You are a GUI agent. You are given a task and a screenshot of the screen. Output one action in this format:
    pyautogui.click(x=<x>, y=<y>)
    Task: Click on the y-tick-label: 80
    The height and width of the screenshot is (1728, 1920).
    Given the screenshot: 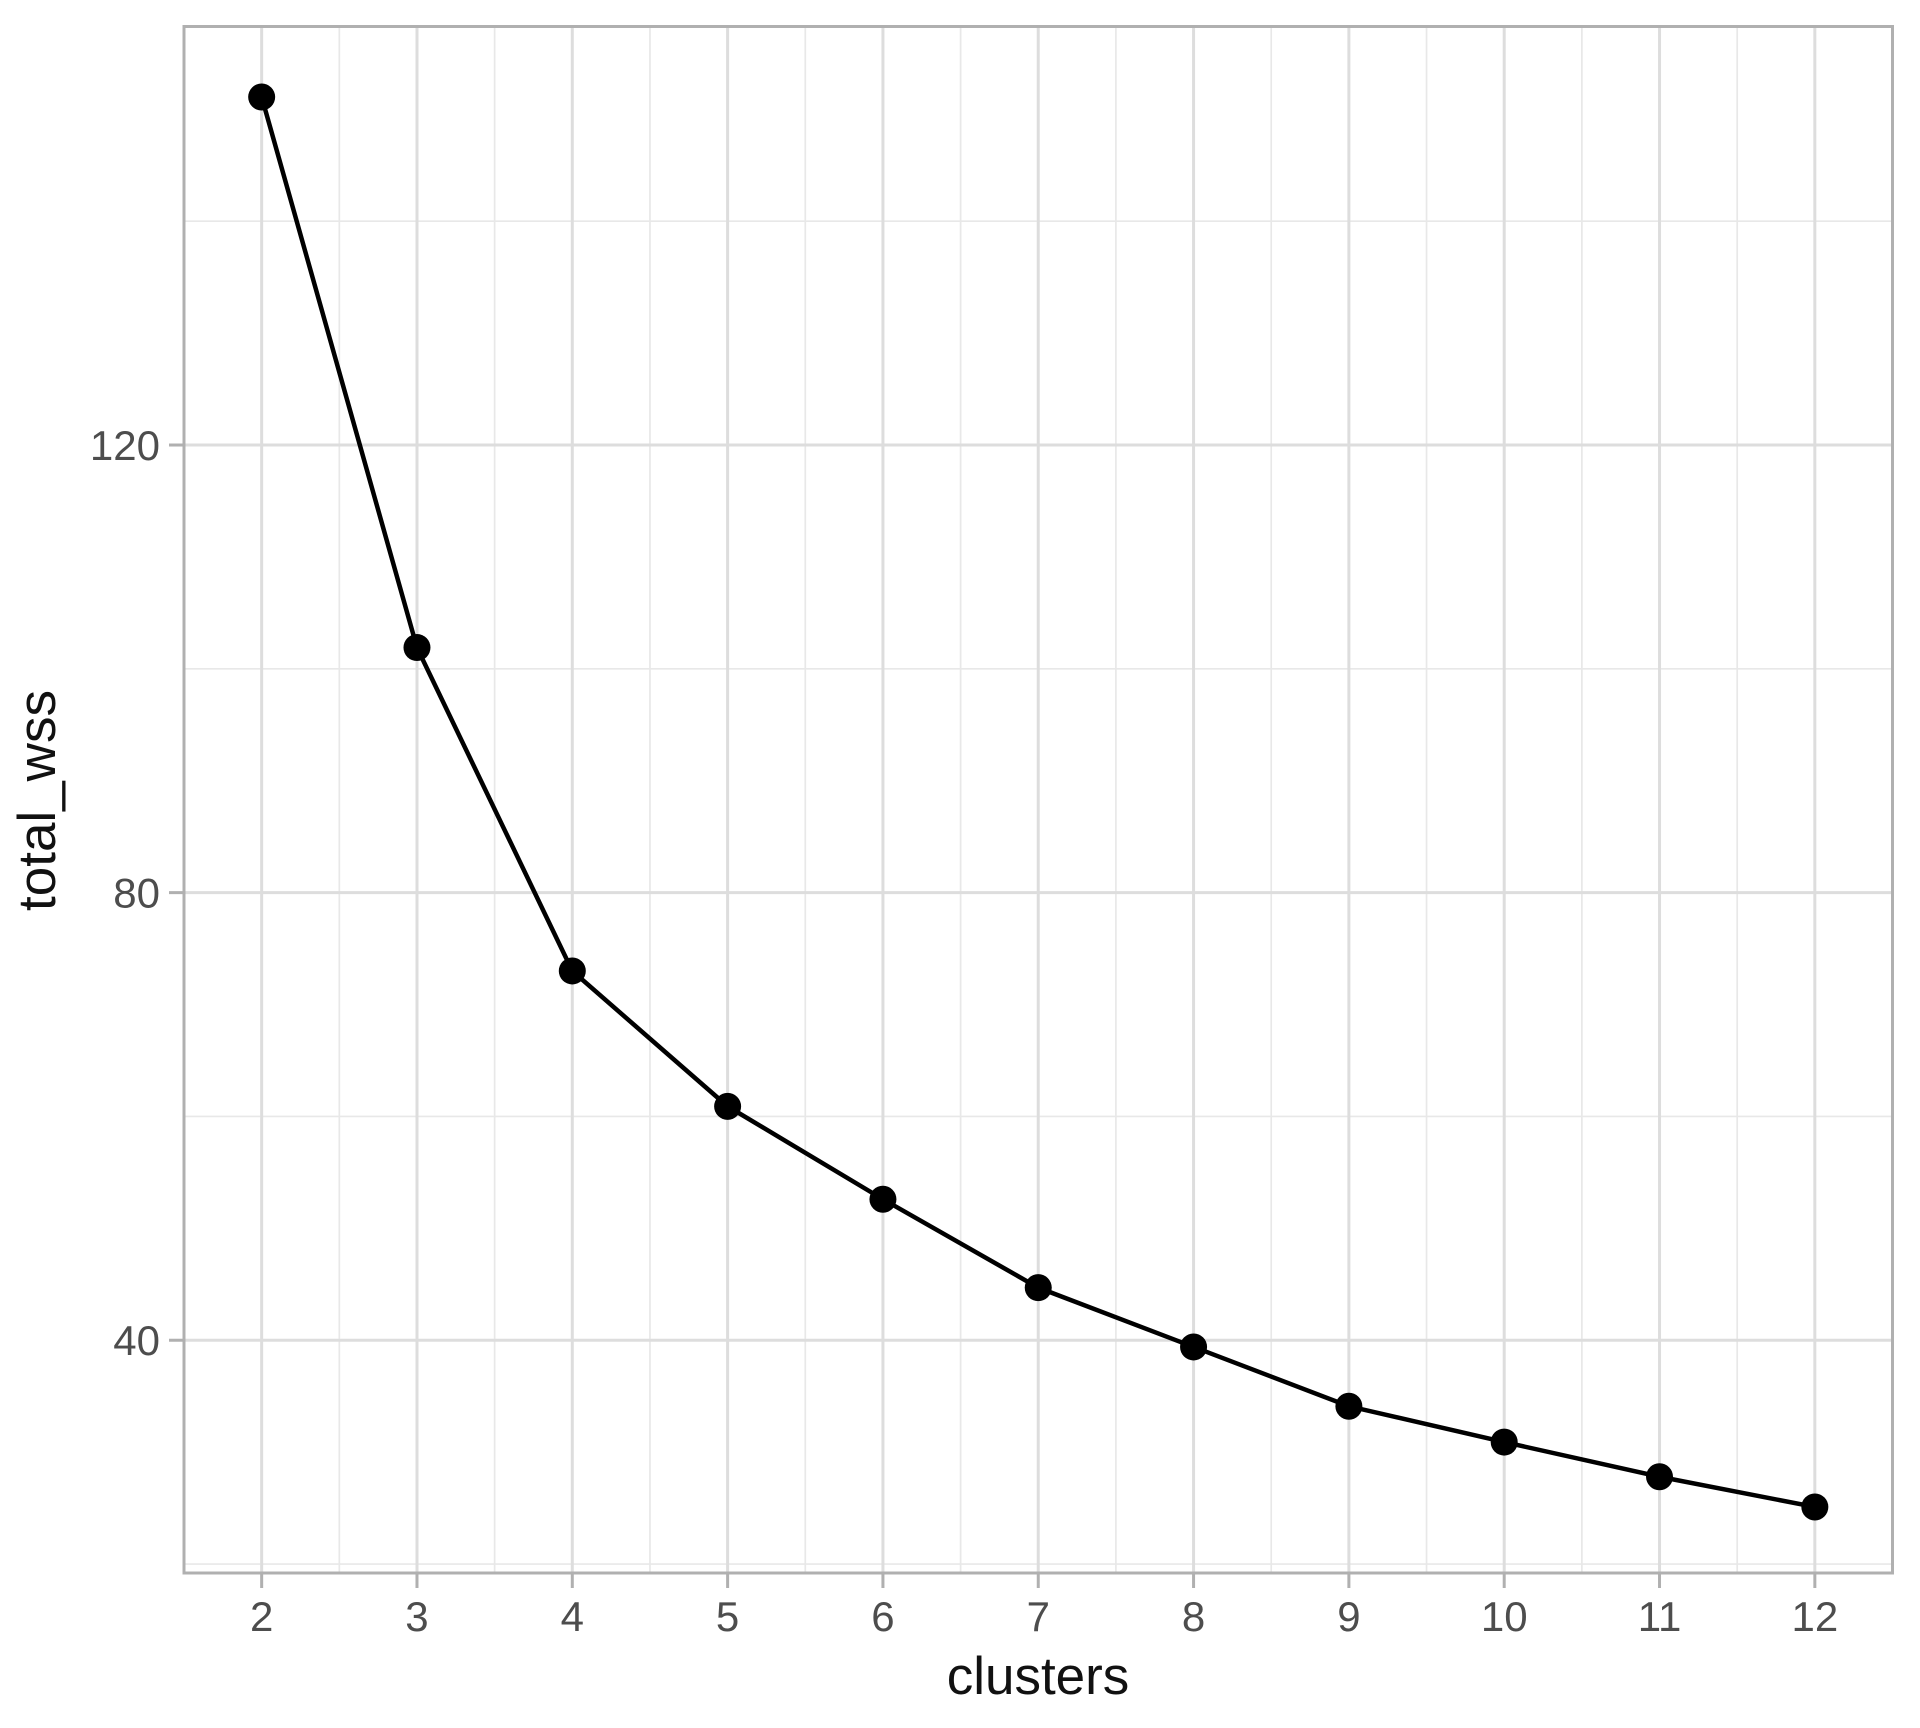 What is the action you would take?
    pyautogui.click(x=136, y=893)
    